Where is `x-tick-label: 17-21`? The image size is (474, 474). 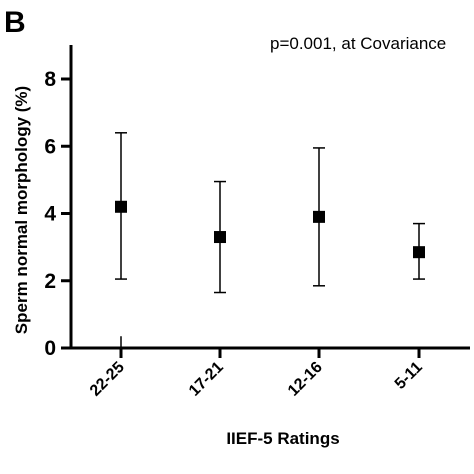
x-tick-label: 17-21 is located at coordinates (206, 379).